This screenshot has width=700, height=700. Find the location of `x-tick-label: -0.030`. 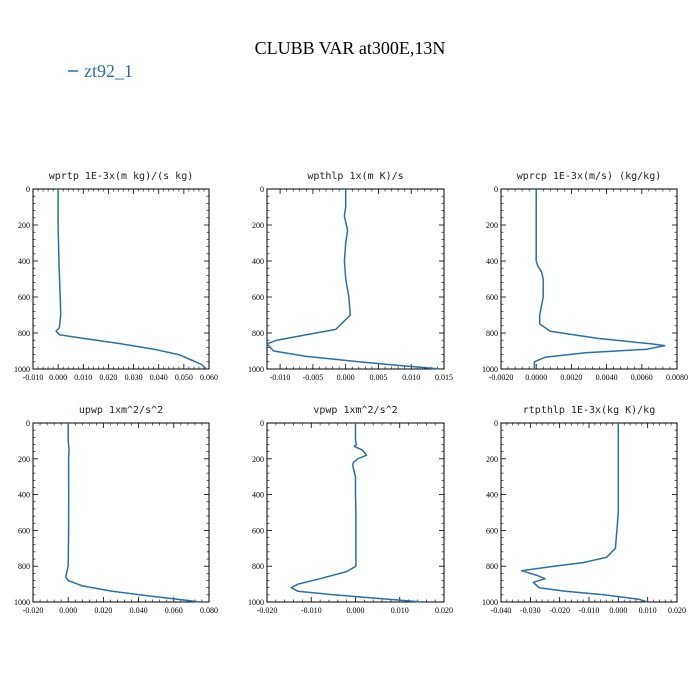

x-tick-label: -0.030 is located at coordinates (530, 610).